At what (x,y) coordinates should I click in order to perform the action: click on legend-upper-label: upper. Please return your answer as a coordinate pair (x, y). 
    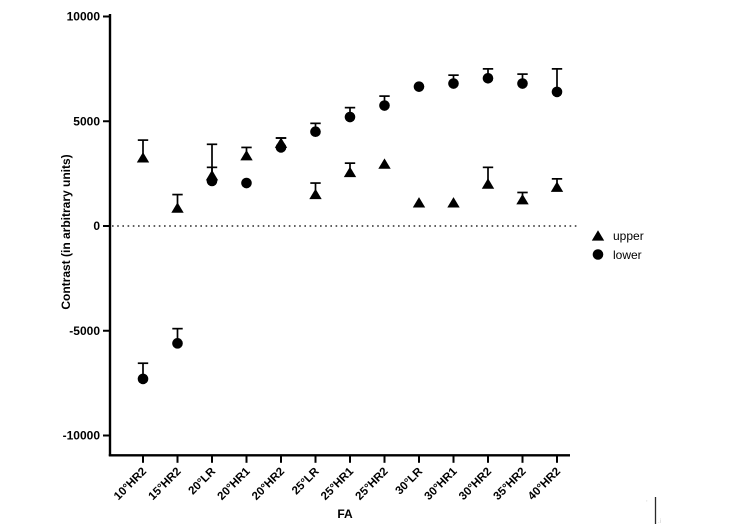
    Looking at the image, I should click on (628, 236).